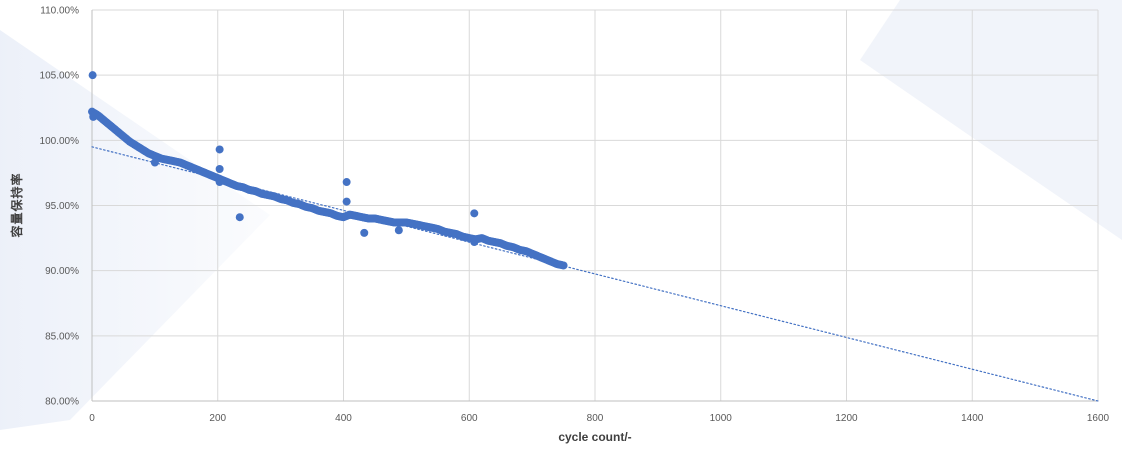  What do you see at coordinates (1098, 418) in the screenshot?
I see `x-tick-label: 1600` at bounding box center [1098, 418].